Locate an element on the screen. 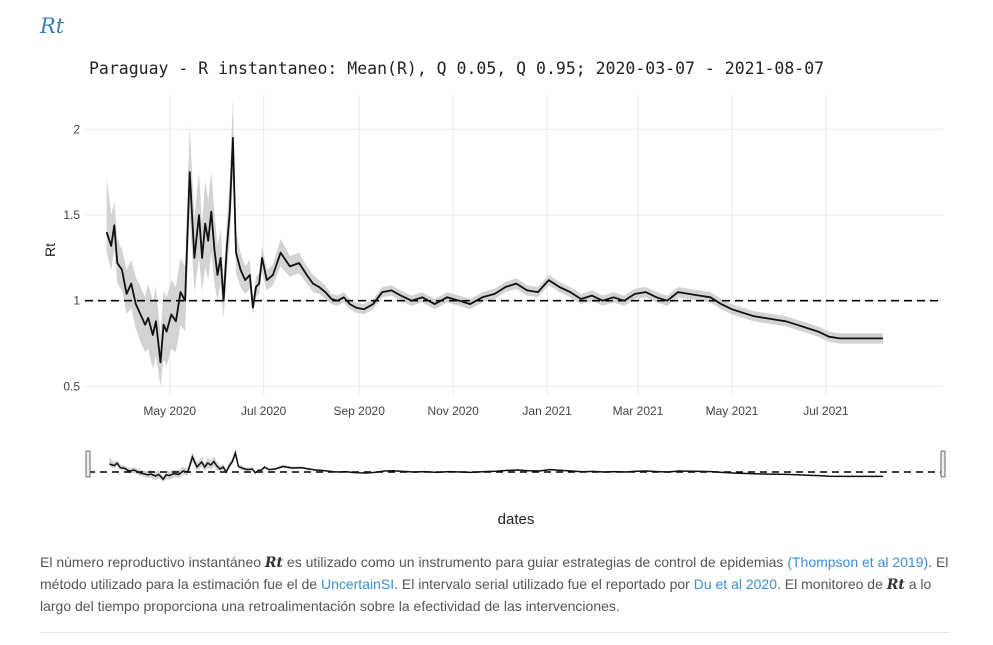 The image size is (993, 645). du-et-al-link: Du et al 2020 is located at coordinates (735, 584).